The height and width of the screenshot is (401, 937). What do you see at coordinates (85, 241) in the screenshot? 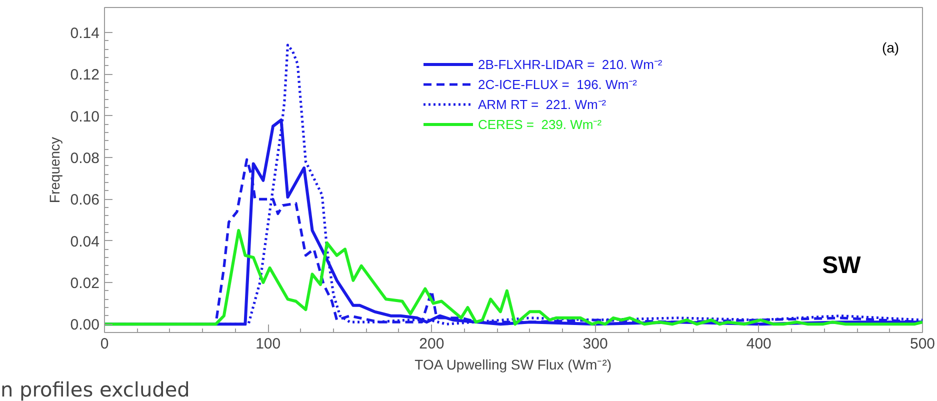
I see `y-tick-label: 0.04` at bounding box center [85, 241].